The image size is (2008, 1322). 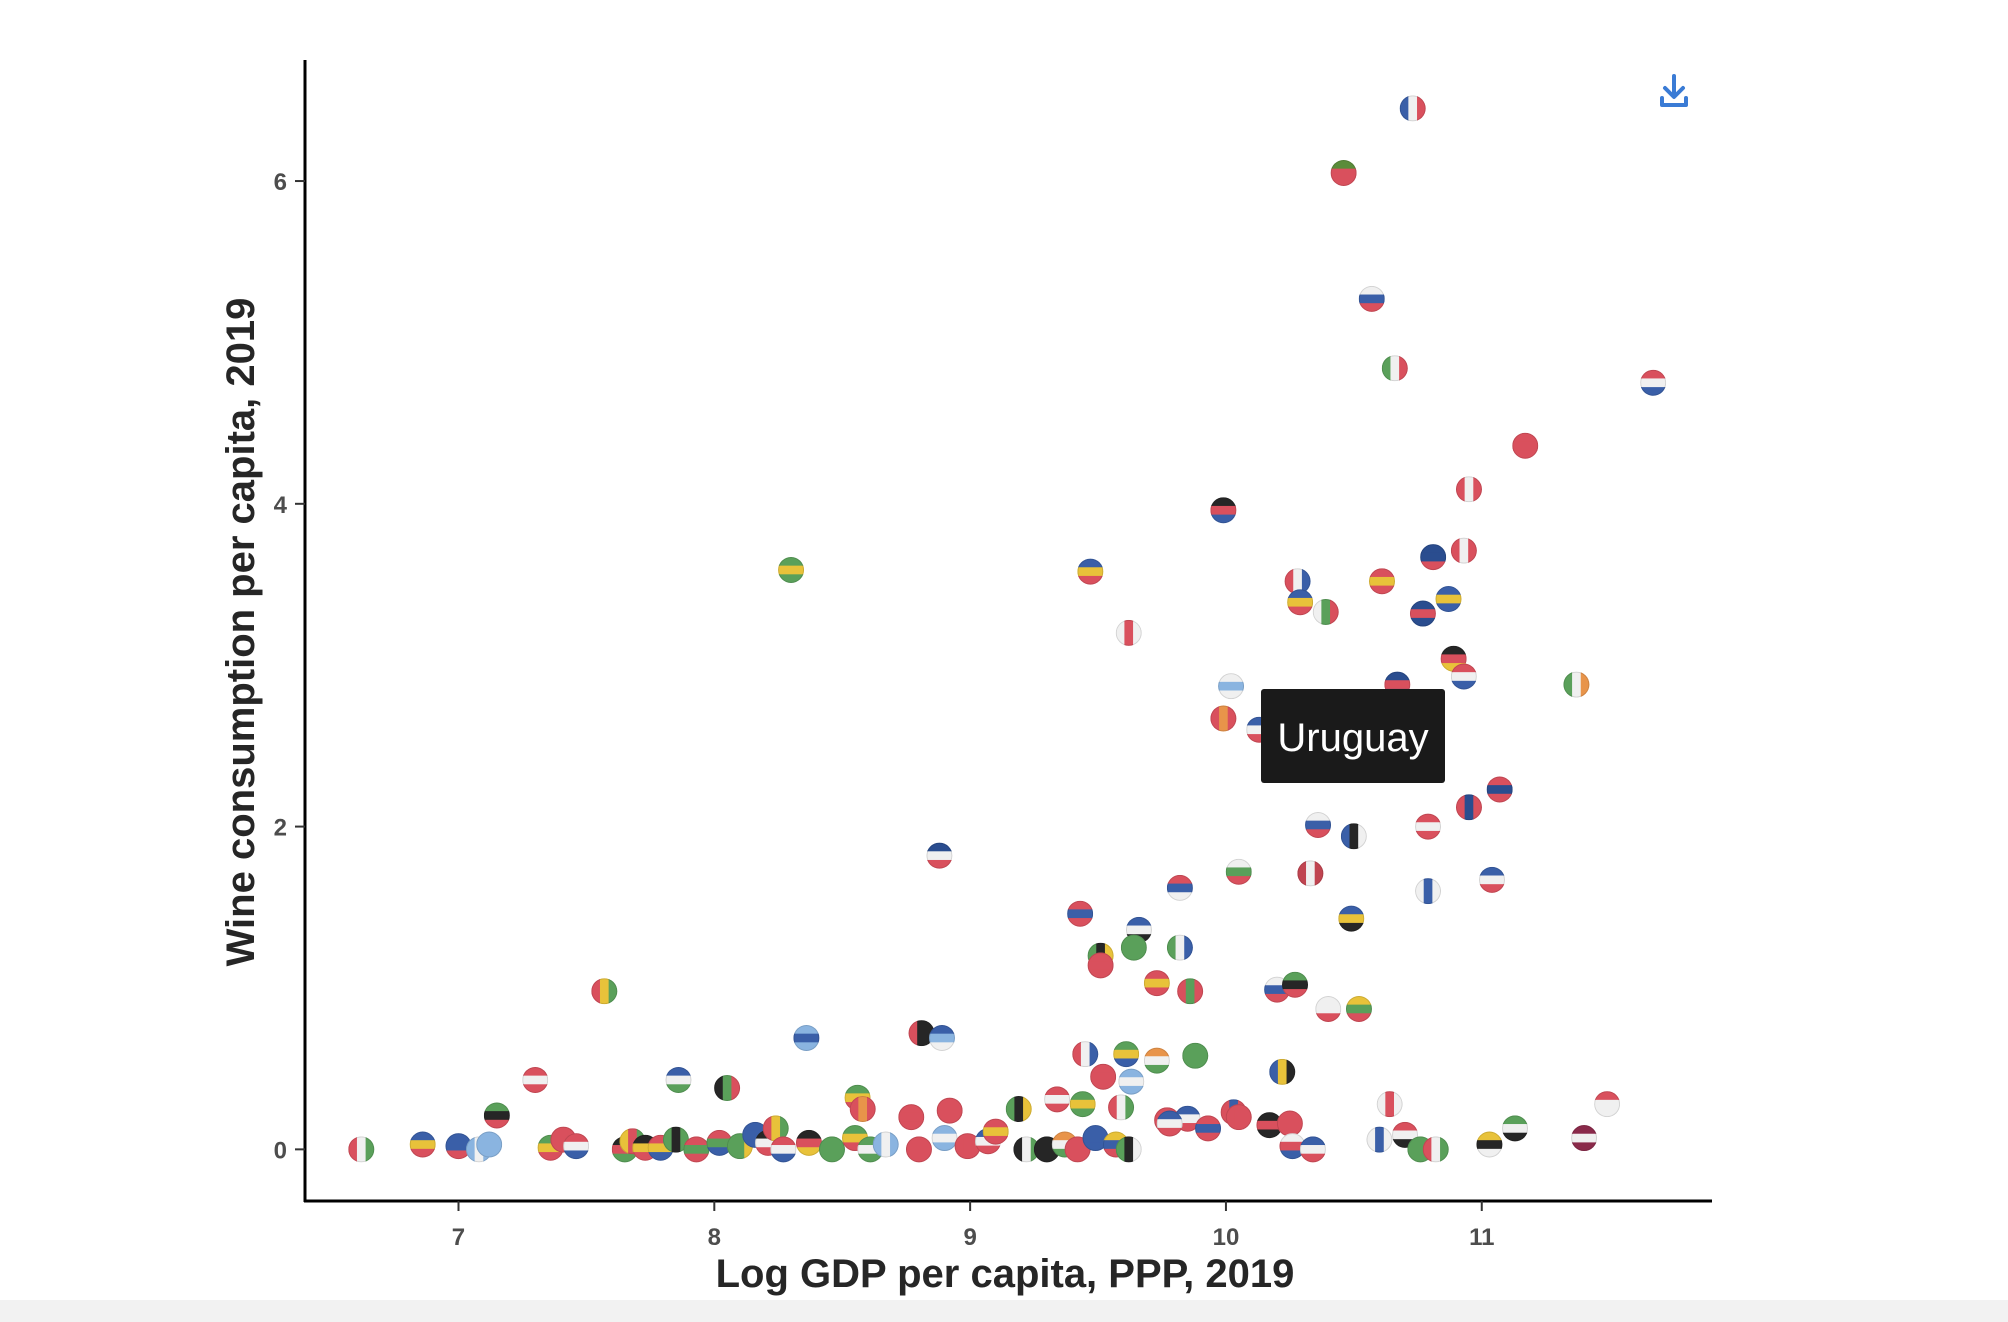 I want to click on x-tick-label: 8, so click(x=714, y=1237).